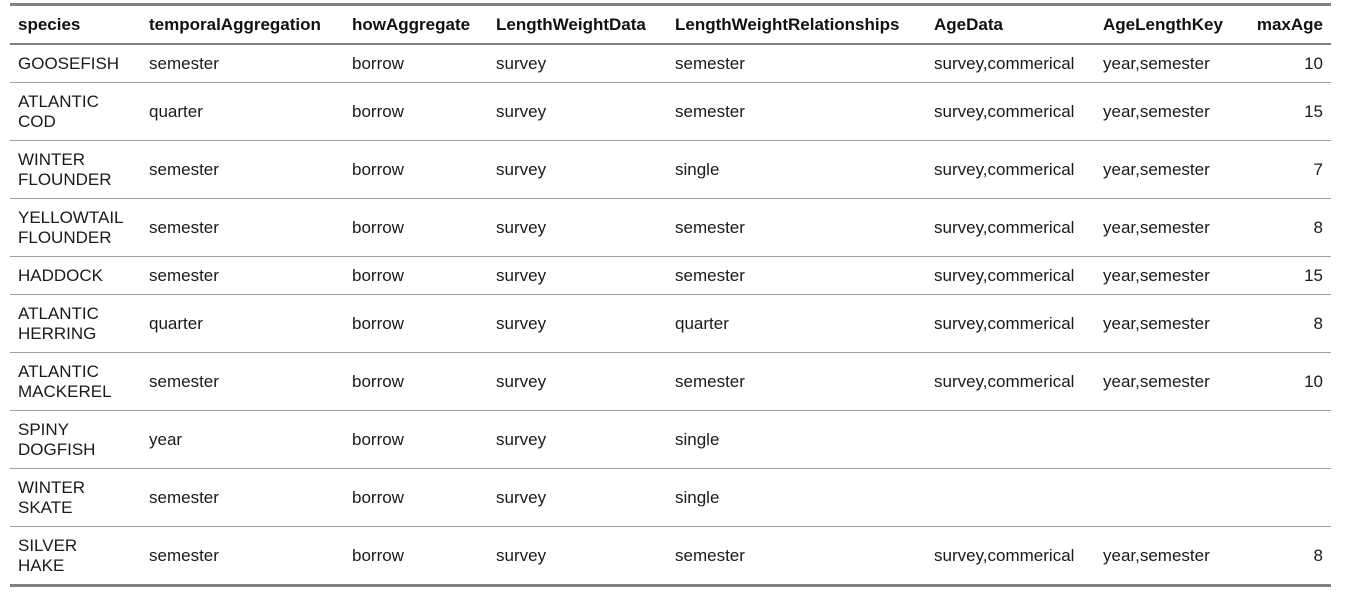  What do you see at coordinates (75, 275) in the screenshot?
I see `cell-species: HADDOCK` at bounding box center [75, 275].